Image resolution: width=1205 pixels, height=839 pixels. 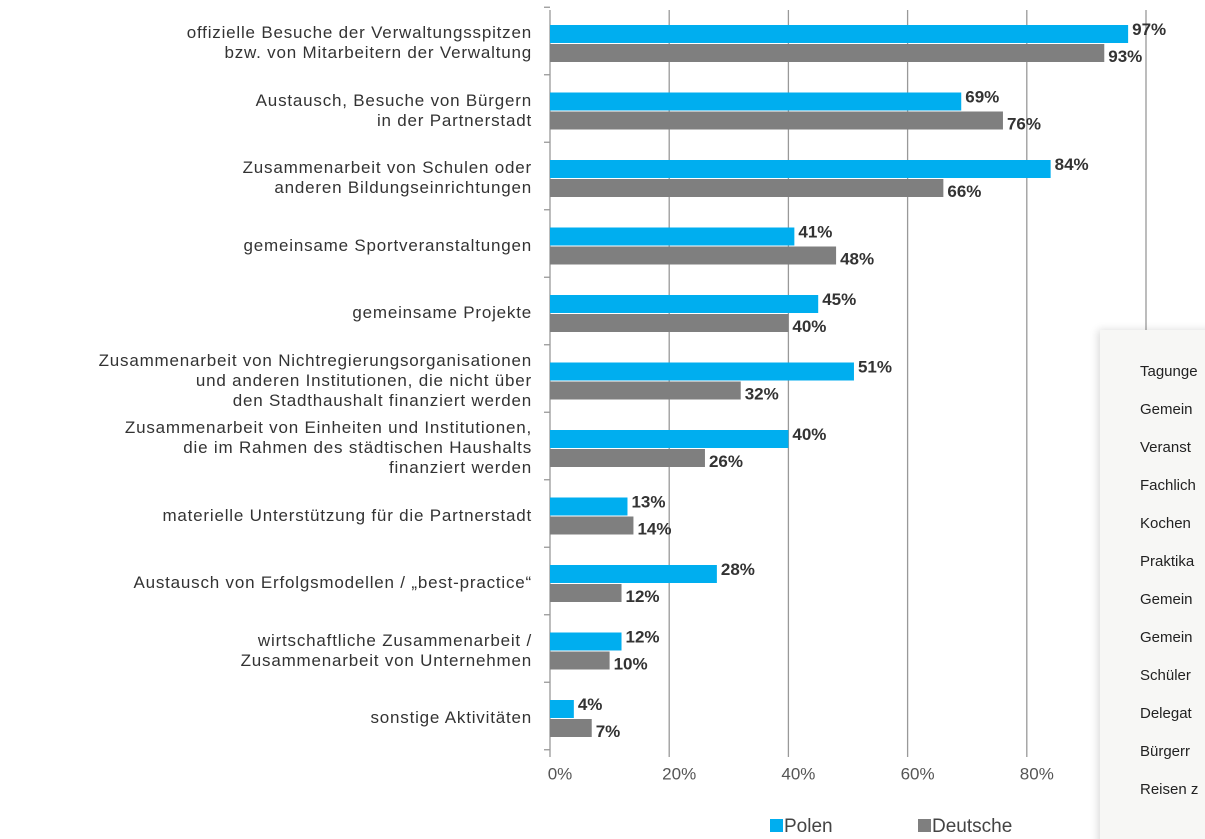 I want to click on data-label: 32%, so click(x=762, y=393).